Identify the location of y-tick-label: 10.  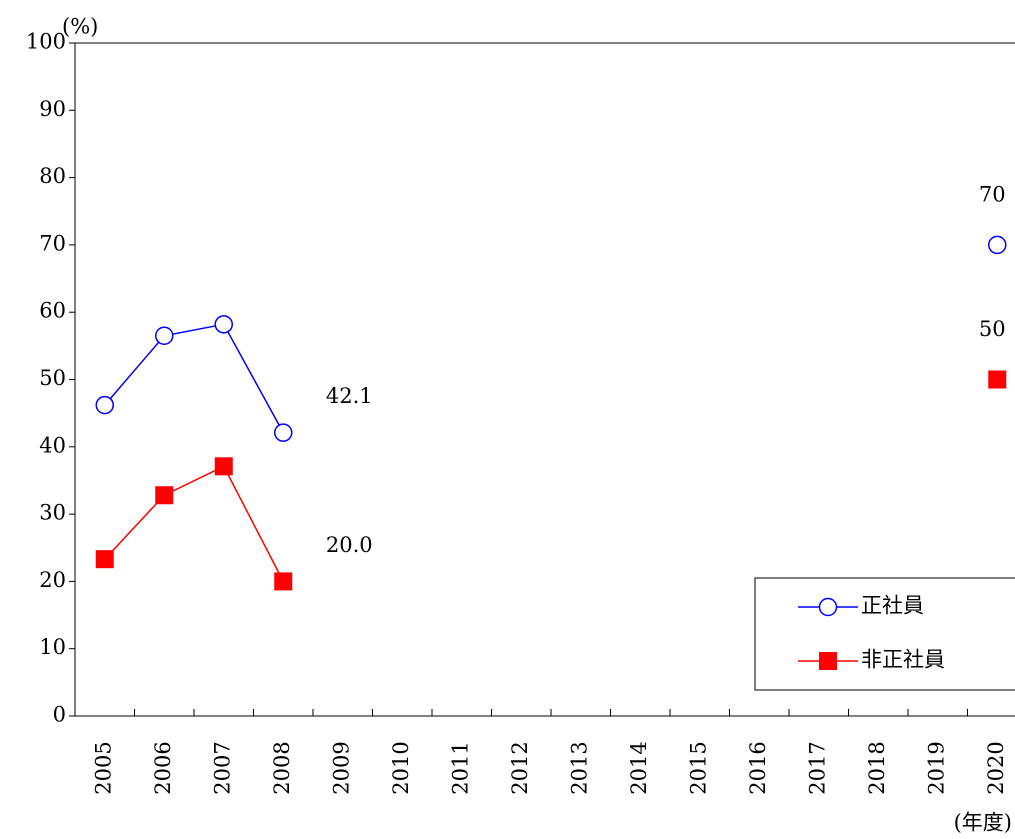
(52, 647).